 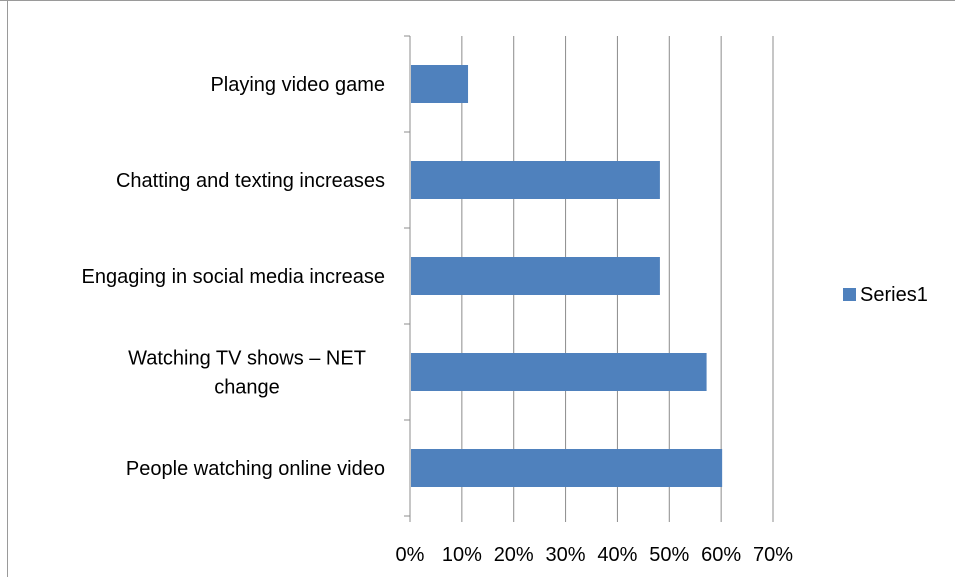 What do you see at coordinates (773, 555) in the screenshot?
I see `x-tick-label: 70%` at bounding box center [773, 555].